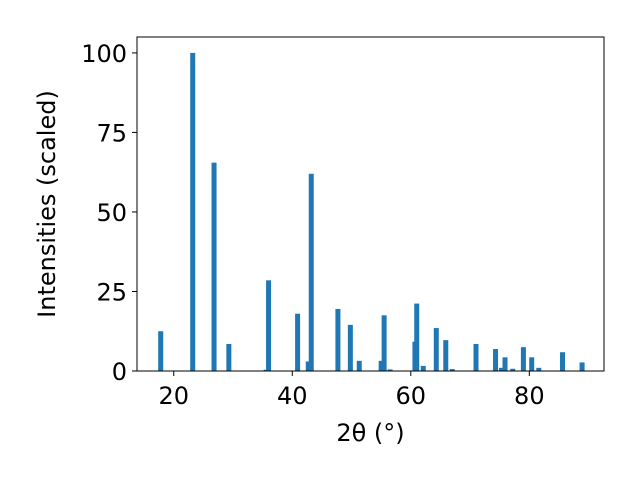 This screenshot has width=640, height=480. Describe the element at coordinates (529, 396) in the screenshot. I see `x-tick-label: 80` at that location.